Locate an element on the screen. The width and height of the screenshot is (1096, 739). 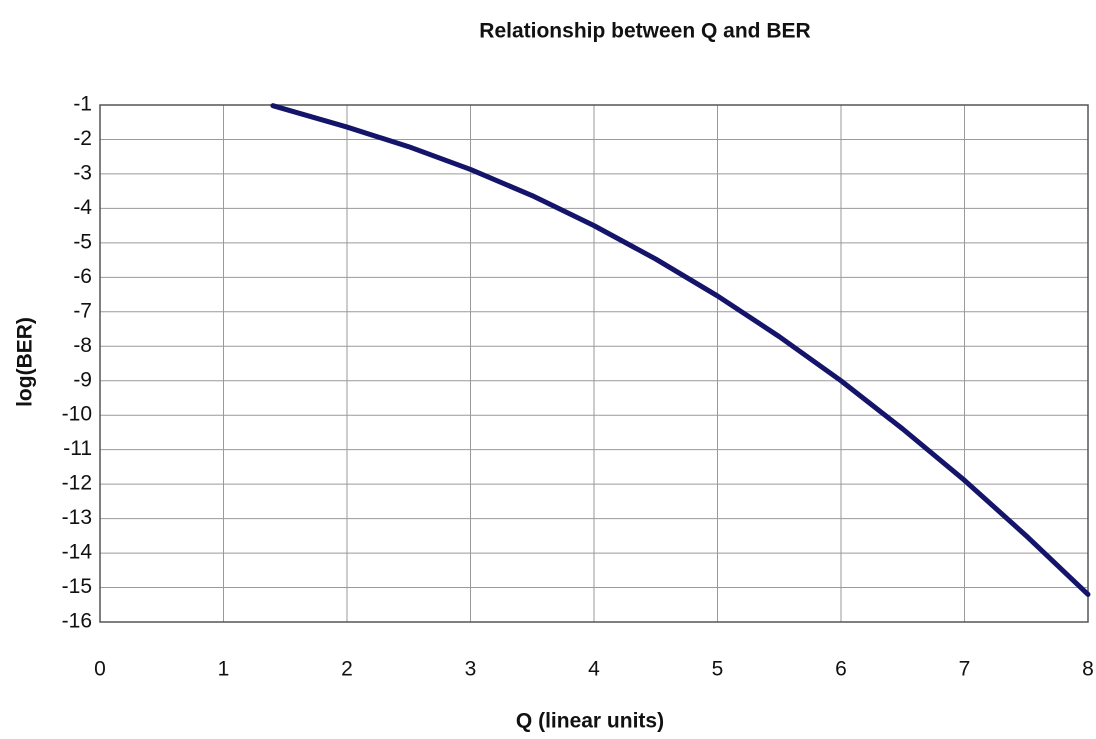
x-tick-label: 2 is located at coordinates (347, 669).